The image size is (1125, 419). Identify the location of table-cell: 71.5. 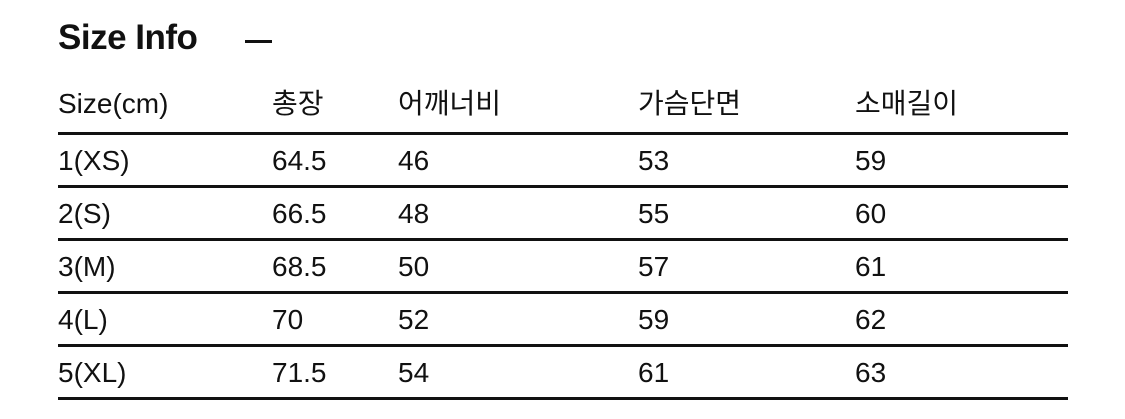
(299, 372).